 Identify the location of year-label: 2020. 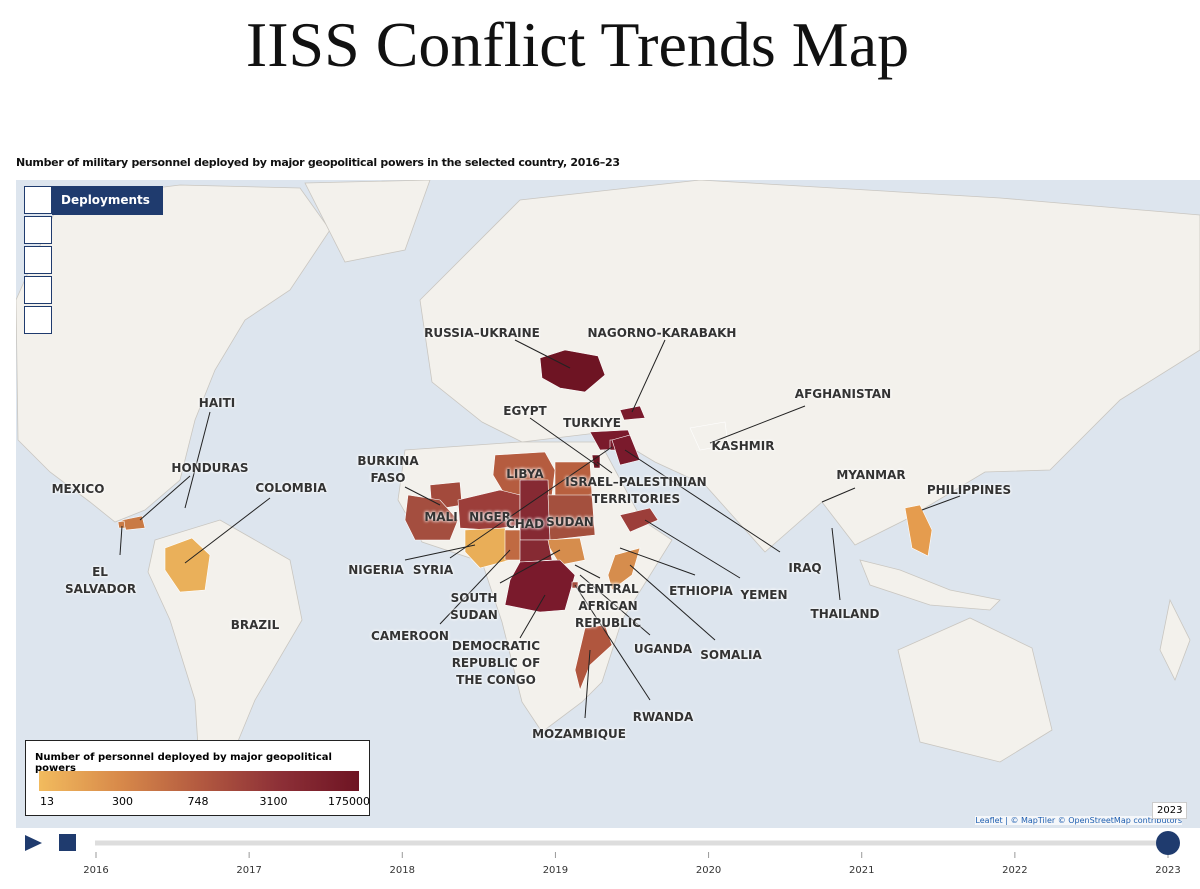
(708, 870).